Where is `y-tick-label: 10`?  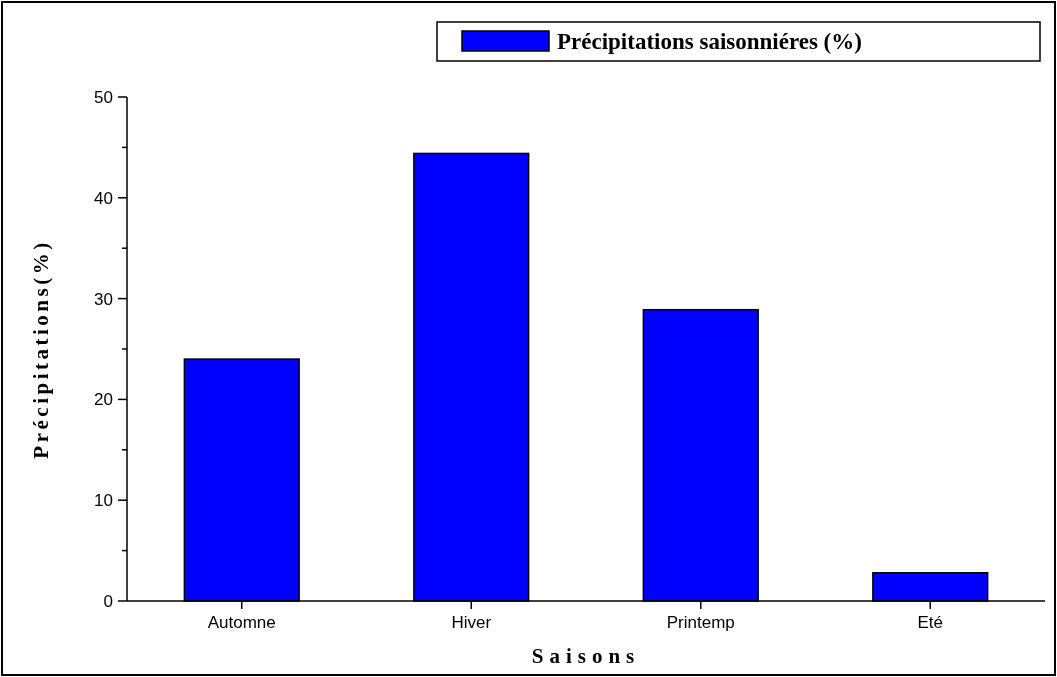 y-tick-label: 10 is located at coordinates (103, 501).